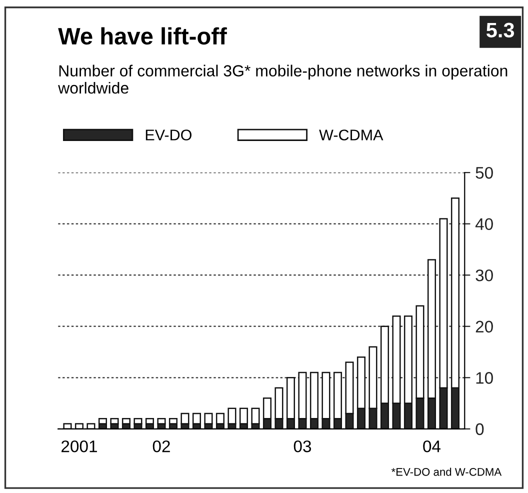 This screenshot has width=528, height=493. I want to click on legend-label: EV-DO, so click(169, 135).